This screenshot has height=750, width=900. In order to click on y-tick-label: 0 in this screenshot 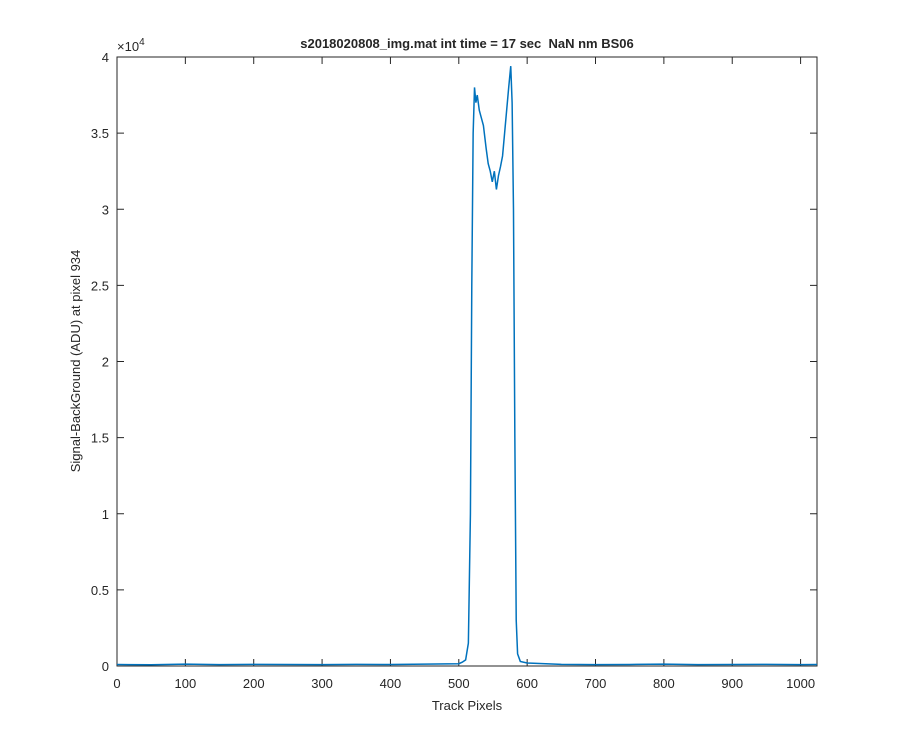, I will do `click(105, 666)`.